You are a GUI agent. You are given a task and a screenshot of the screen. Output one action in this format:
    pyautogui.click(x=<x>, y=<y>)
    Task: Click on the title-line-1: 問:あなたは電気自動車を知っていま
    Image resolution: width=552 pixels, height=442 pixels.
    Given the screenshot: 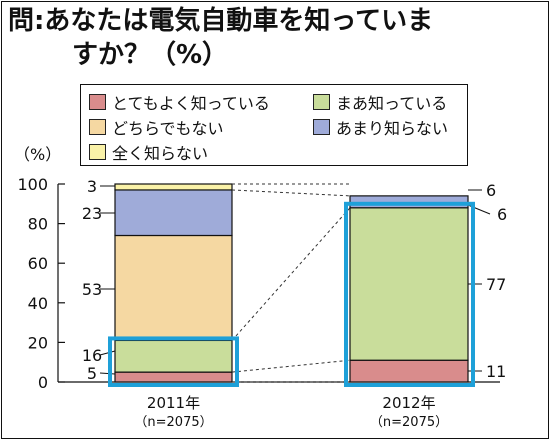 What is the action you would take?
    pyautogui.click(x=221, y=21)
    